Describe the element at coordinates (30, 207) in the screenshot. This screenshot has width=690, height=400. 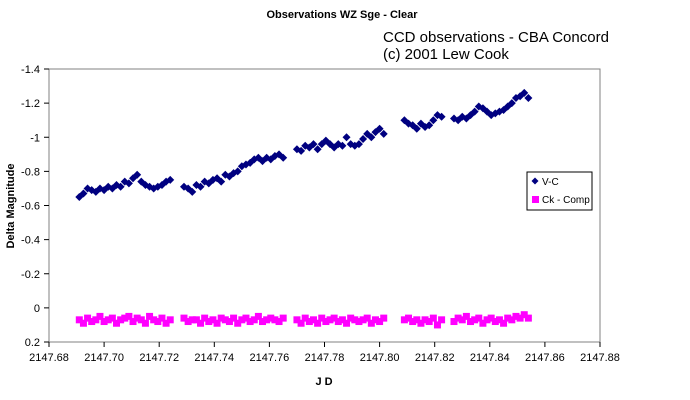
I see `y-tick-label: -0.6` at that location.